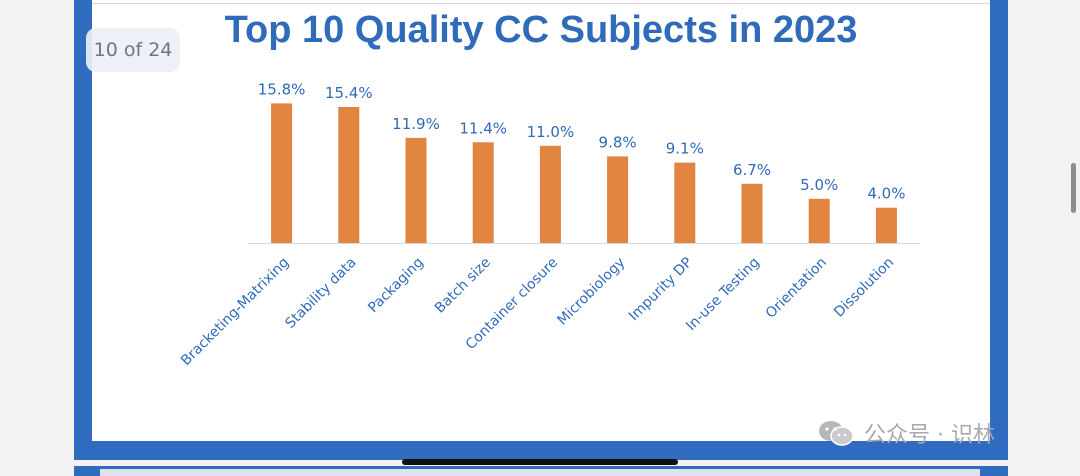  What do you see at coordinates (235, 312) in the screenshot?
I see `x-tick-label: Bracketing-Matrixing` at bounding box center [235, 312].